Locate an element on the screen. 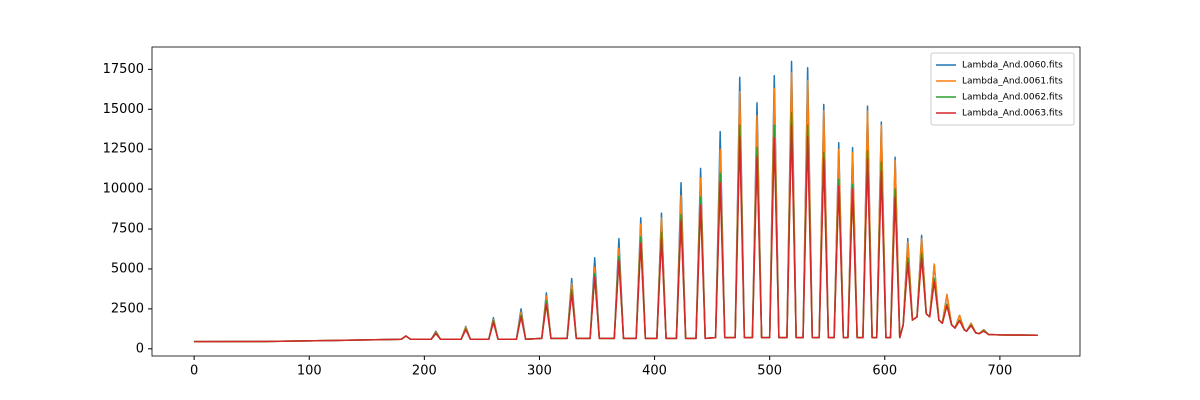  y-tick-label: 10000 is located at coordinates (123, 189).